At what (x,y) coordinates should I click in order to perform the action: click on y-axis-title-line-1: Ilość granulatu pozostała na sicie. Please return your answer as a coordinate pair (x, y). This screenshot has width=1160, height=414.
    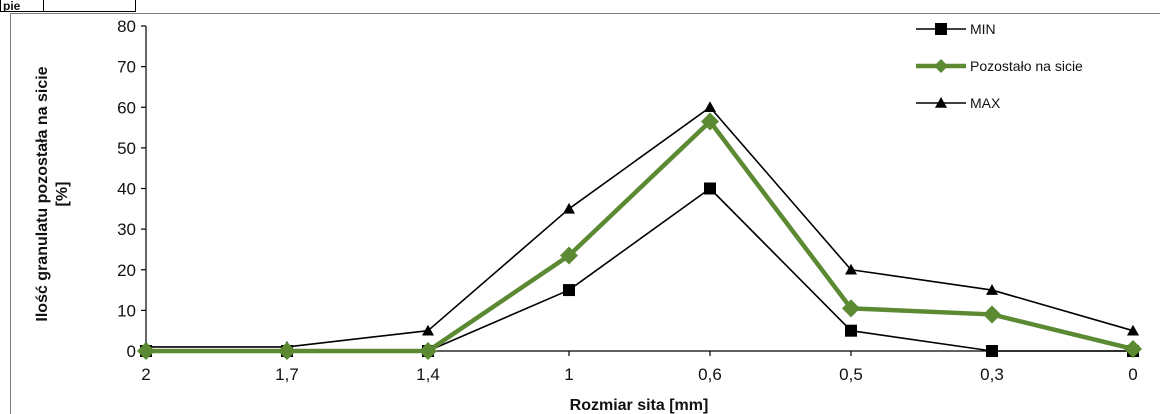
    Looking at the image, I should click on (42, 193).